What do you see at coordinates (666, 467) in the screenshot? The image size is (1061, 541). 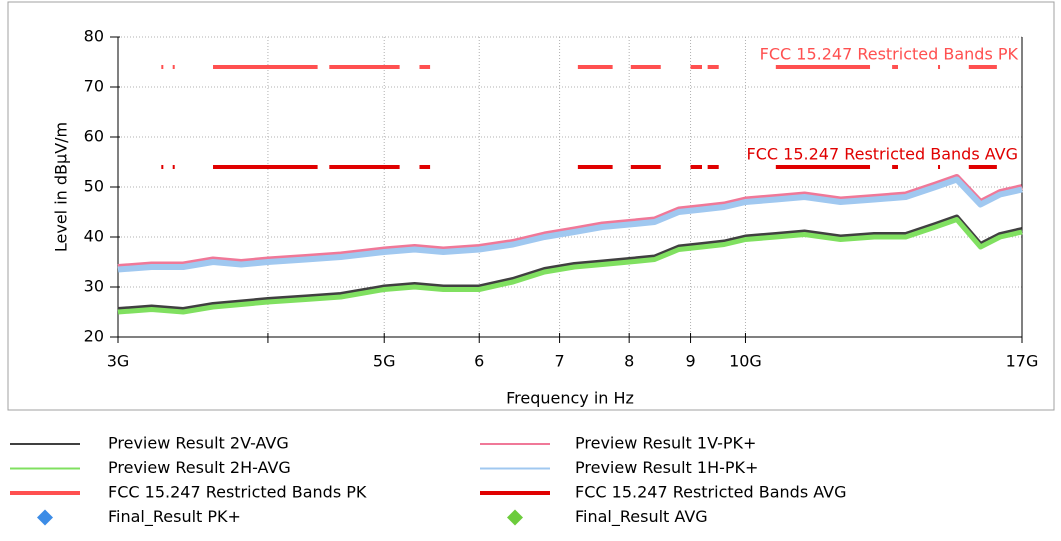 I see `legend-label: Preview Result 1H-PK+` at bounding box center [666, 467].